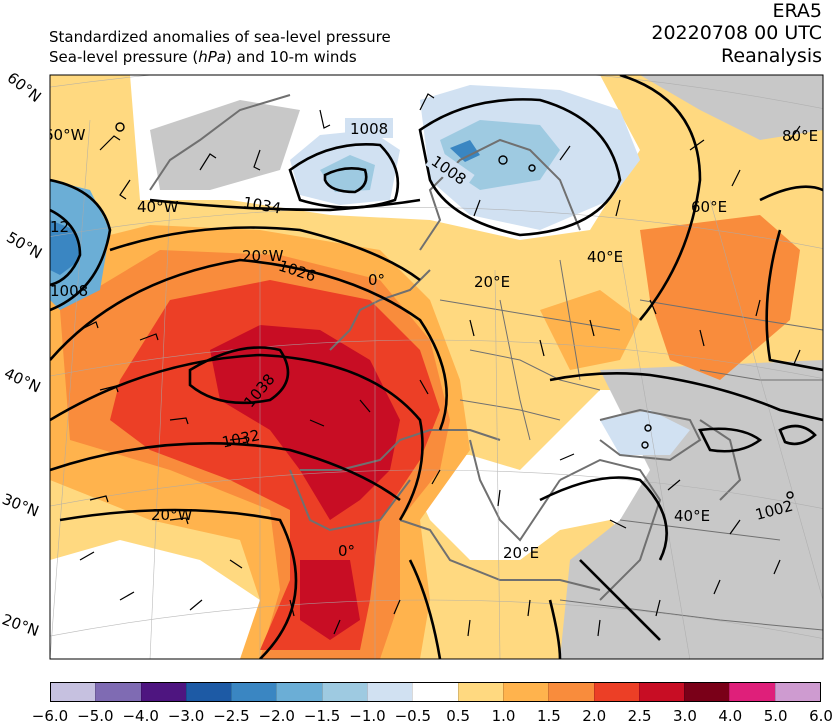  Describe the element at coordinates (465, 151) in the screenshot. I see `anomaly-neg-core-scandinavia` at that location.